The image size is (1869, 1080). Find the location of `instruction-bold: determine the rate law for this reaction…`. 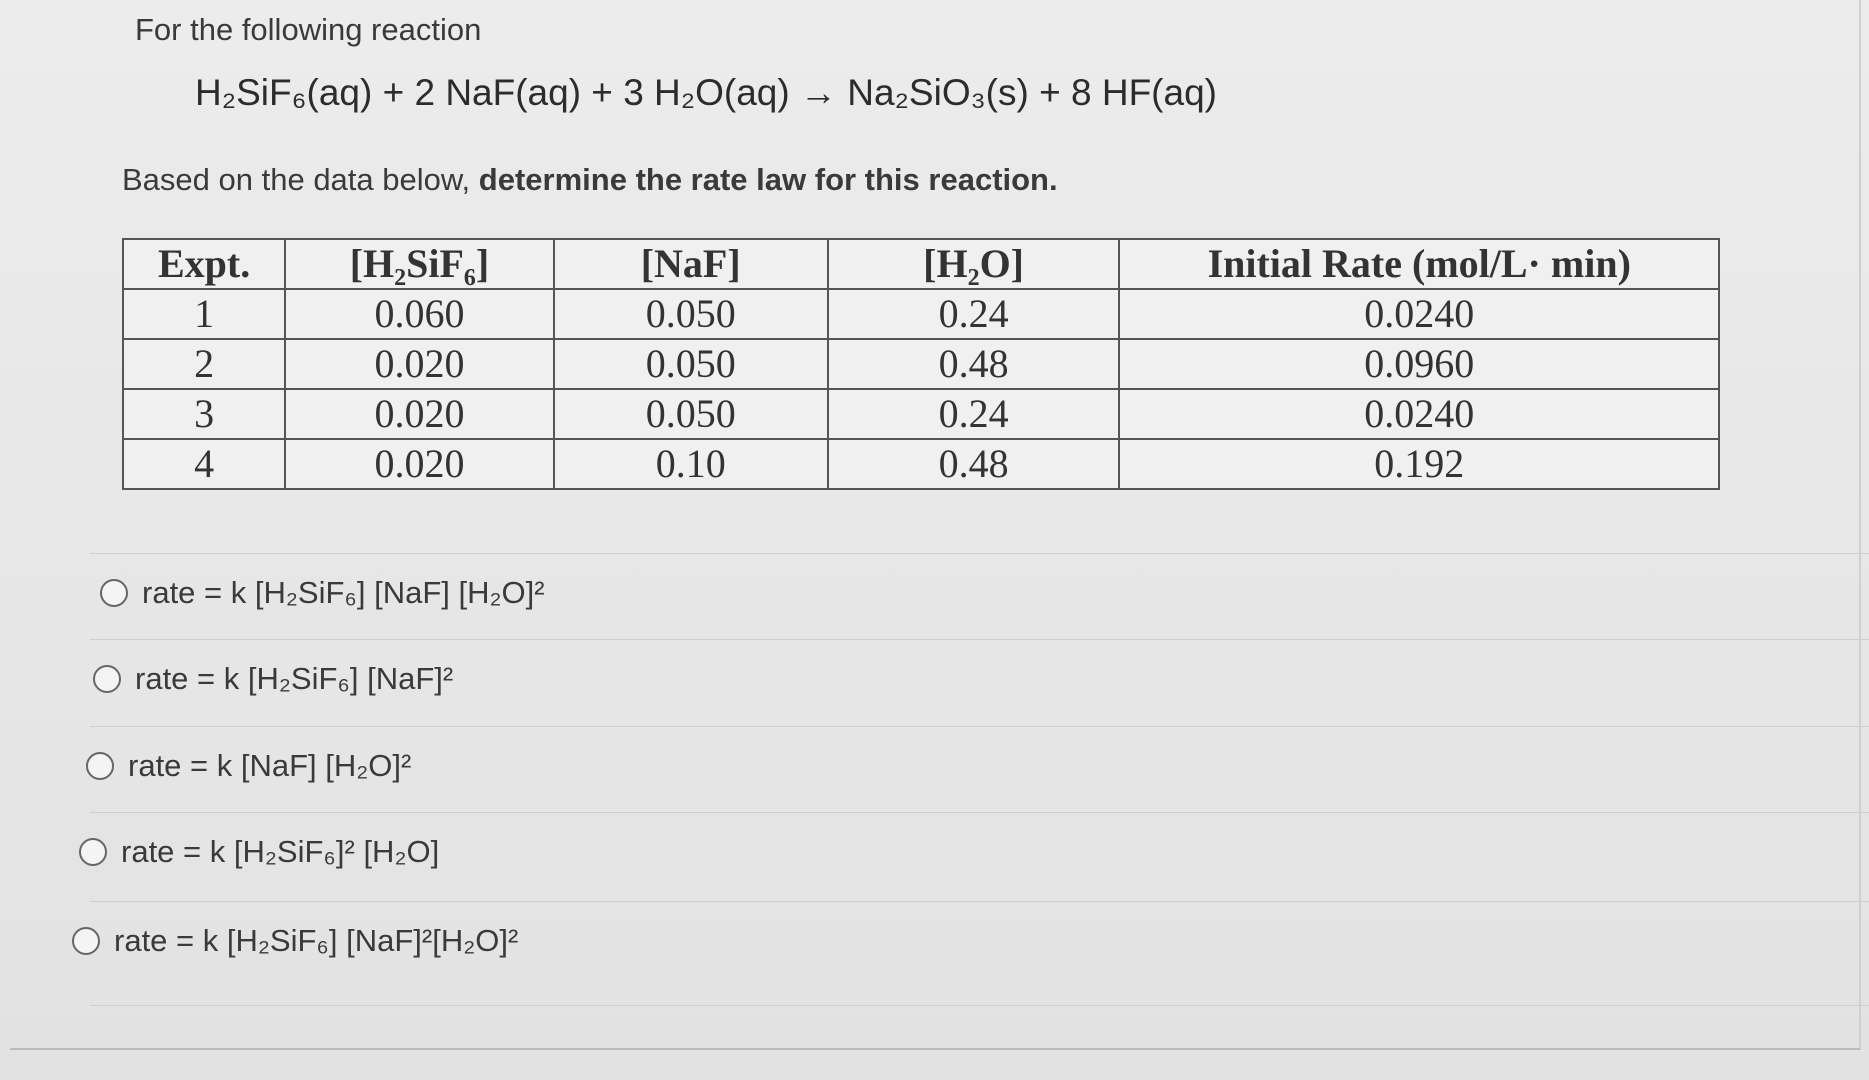

instruction-bold: determine the rate law for this reaction… is located at coordinates (768, 179).